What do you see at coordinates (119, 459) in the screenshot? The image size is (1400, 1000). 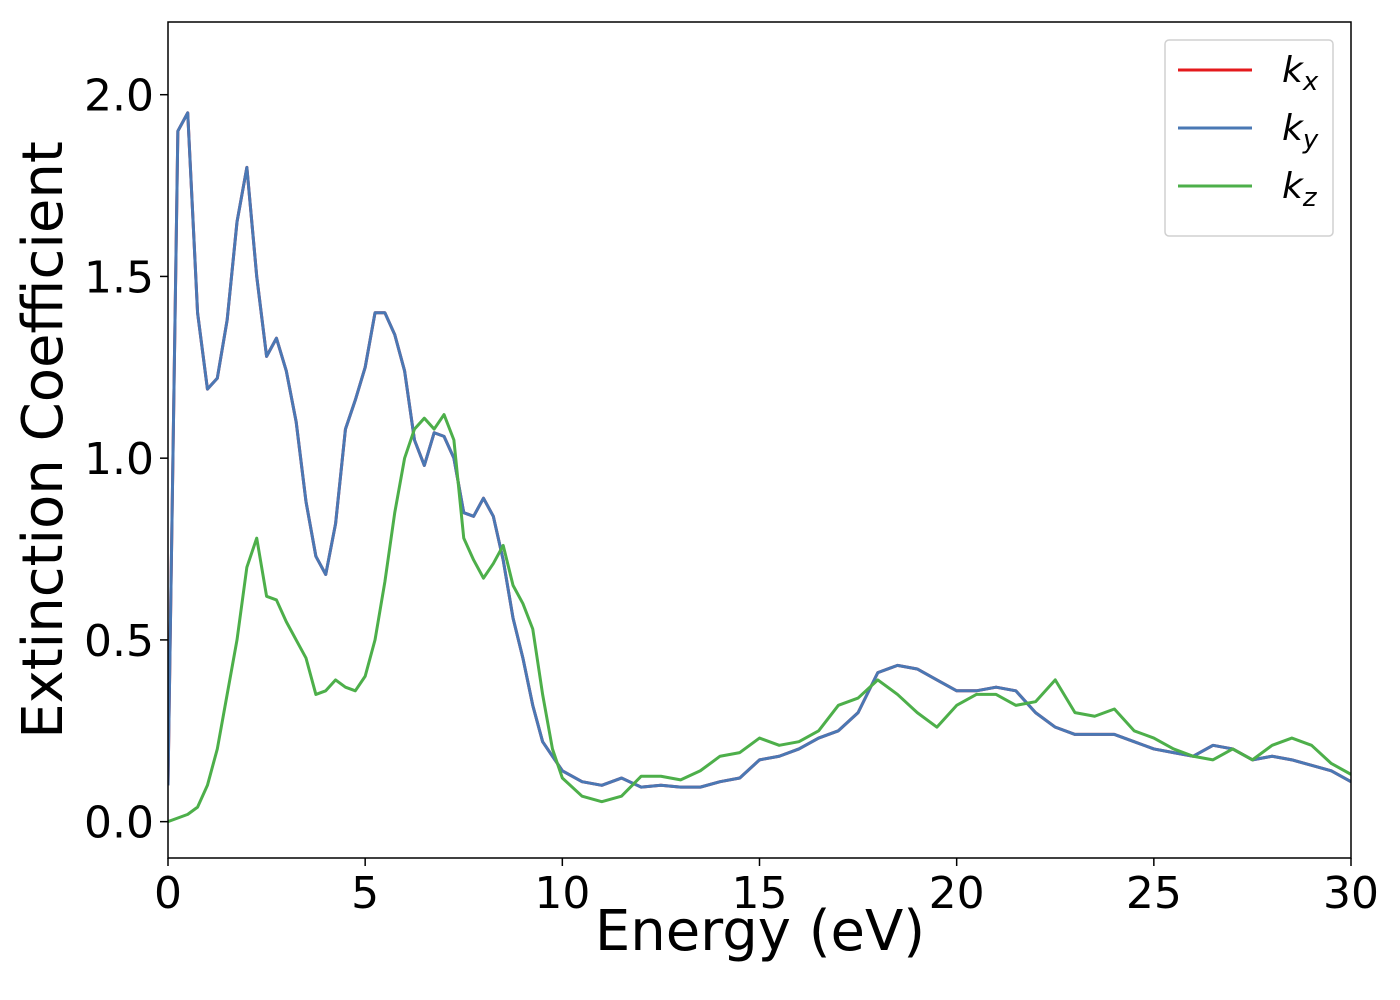 I see `y-tick-label: 1.0` at bounding box center [119, 459].